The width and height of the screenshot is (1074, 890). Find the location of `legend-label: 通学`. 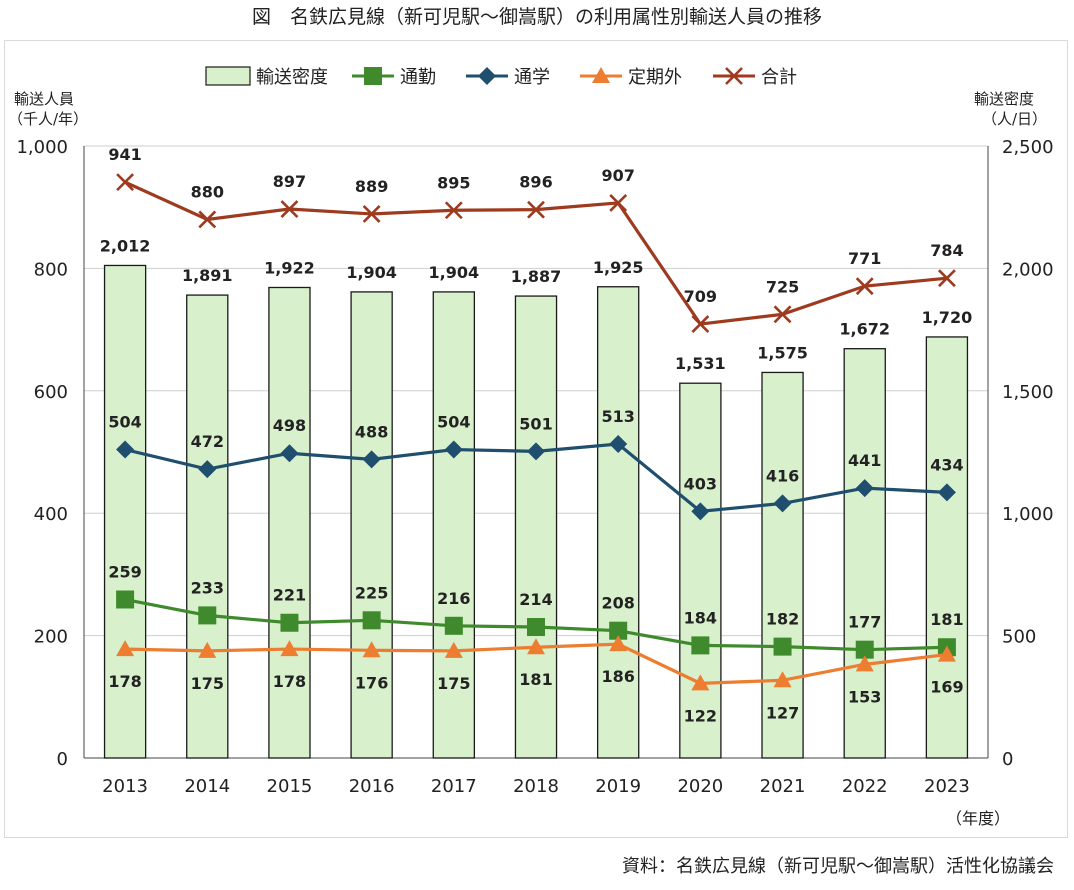

legend-label: 通学 is located at coordinates (532, 77).